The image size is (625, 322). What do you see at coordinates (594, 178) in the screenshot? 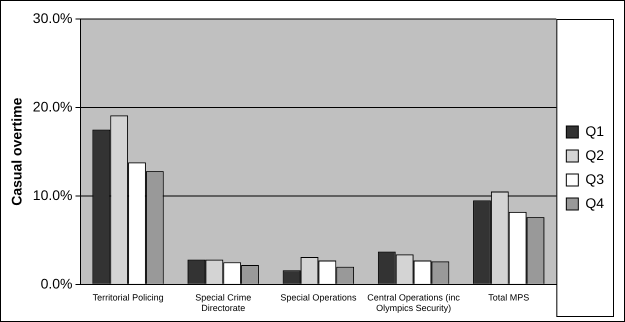
I see `legend-label: Q3` at bounding box center [594, 178].